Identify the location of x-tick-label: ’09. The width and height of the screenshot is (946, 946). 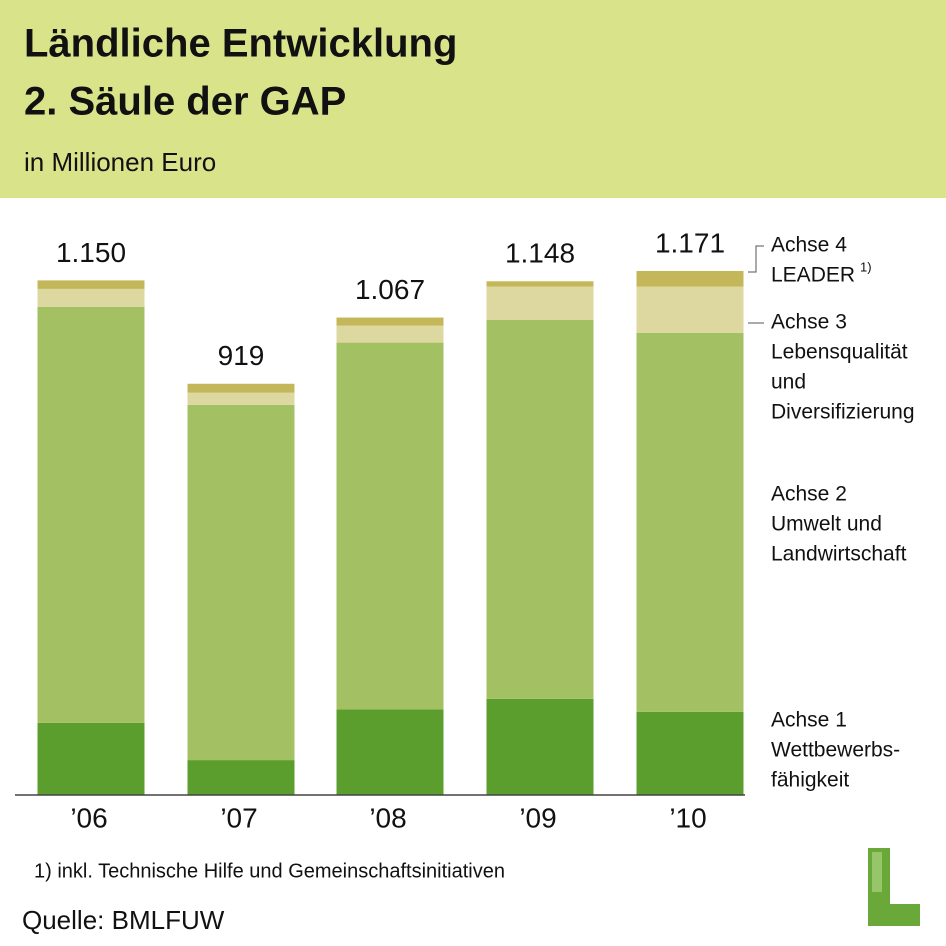
(537, 817).